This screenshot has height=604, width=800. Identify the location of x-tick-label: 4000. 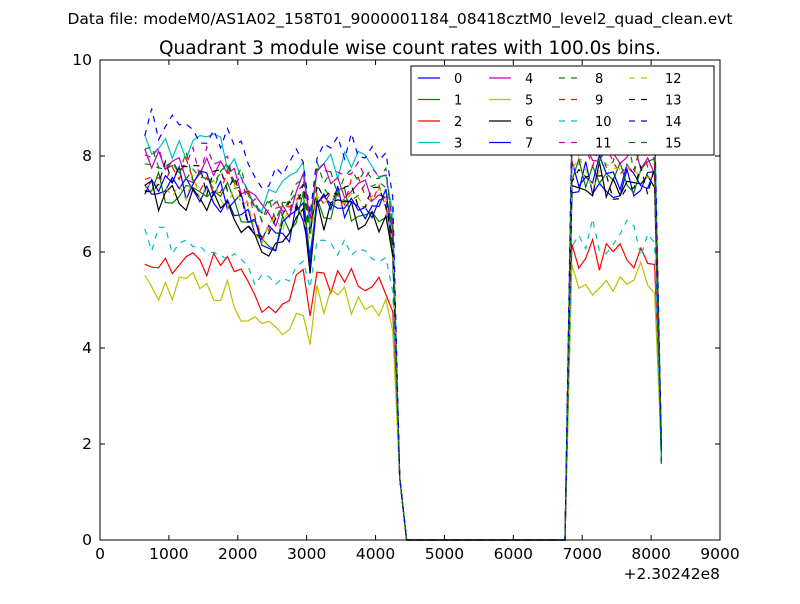
(375, 554).